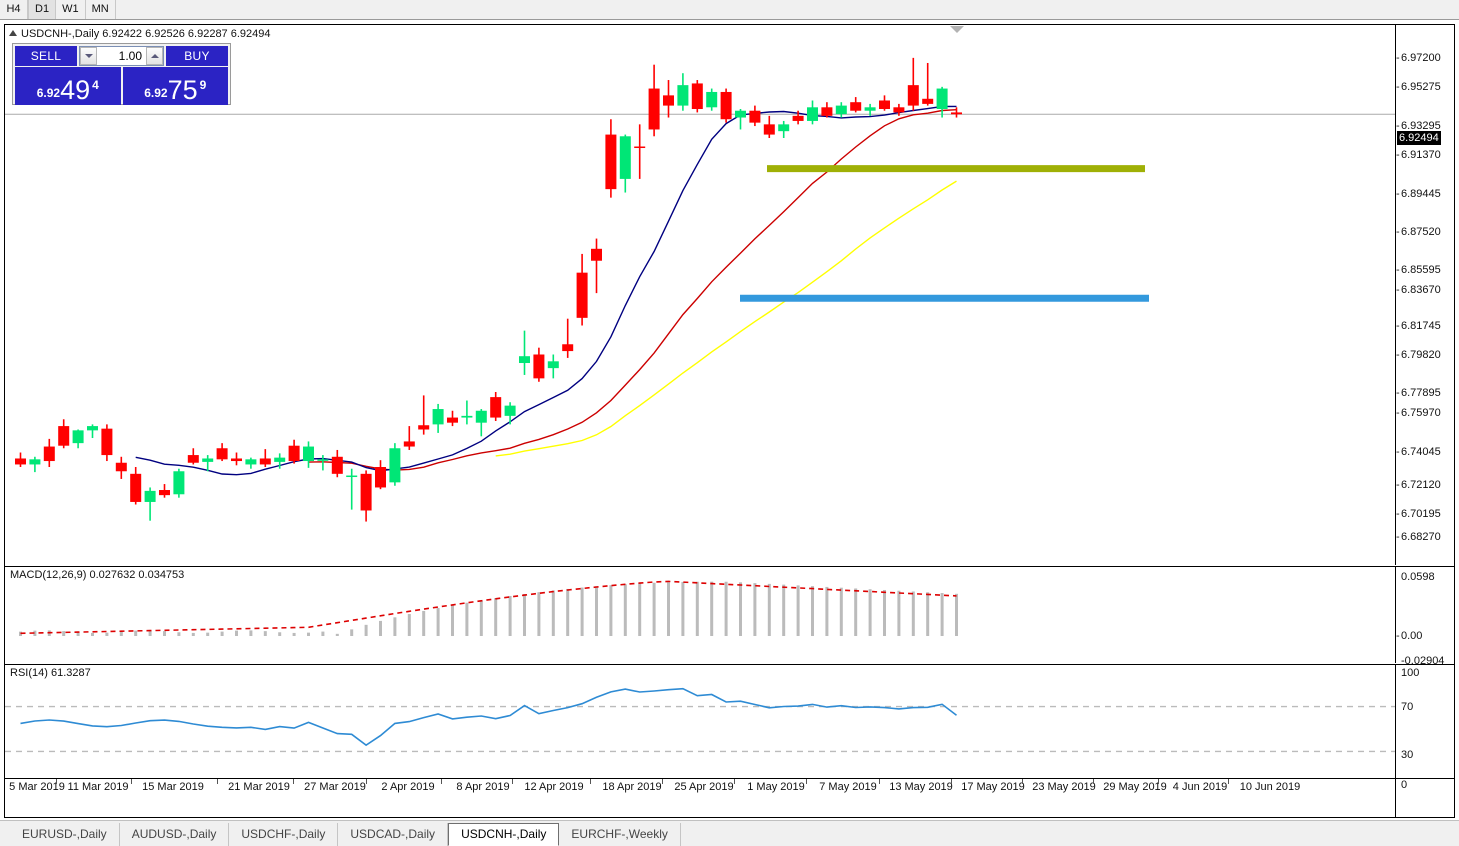  What do you see at coordinates (175, 834) in the screenshot?
I see `chart-tab-audusddaily: AUDUSD-,Daily` at bounding box center [175, 834].